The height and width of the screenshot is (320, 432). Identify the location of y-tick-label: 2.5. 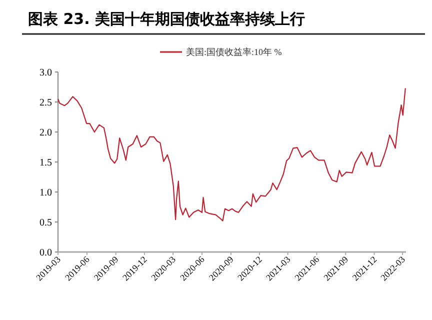
(46, 103).